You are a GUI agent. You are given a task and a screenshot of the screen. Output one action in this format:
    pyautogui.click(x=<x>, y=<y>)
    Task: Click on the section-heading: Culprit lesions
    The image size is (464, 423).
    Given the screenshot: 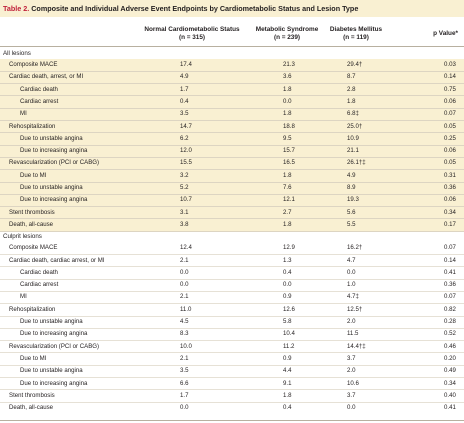 What is the action you would take?
    pyautogui.click(x=22, y=237)
    